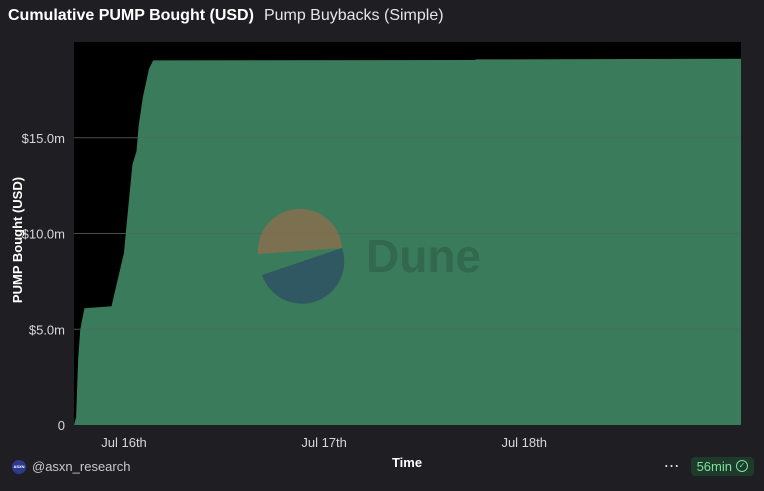 This screenshot has height=491, width=764. Describe the element at coordinates (47, 329) in the screenshot. I see `y-tick-label: $5.0m` at that location.